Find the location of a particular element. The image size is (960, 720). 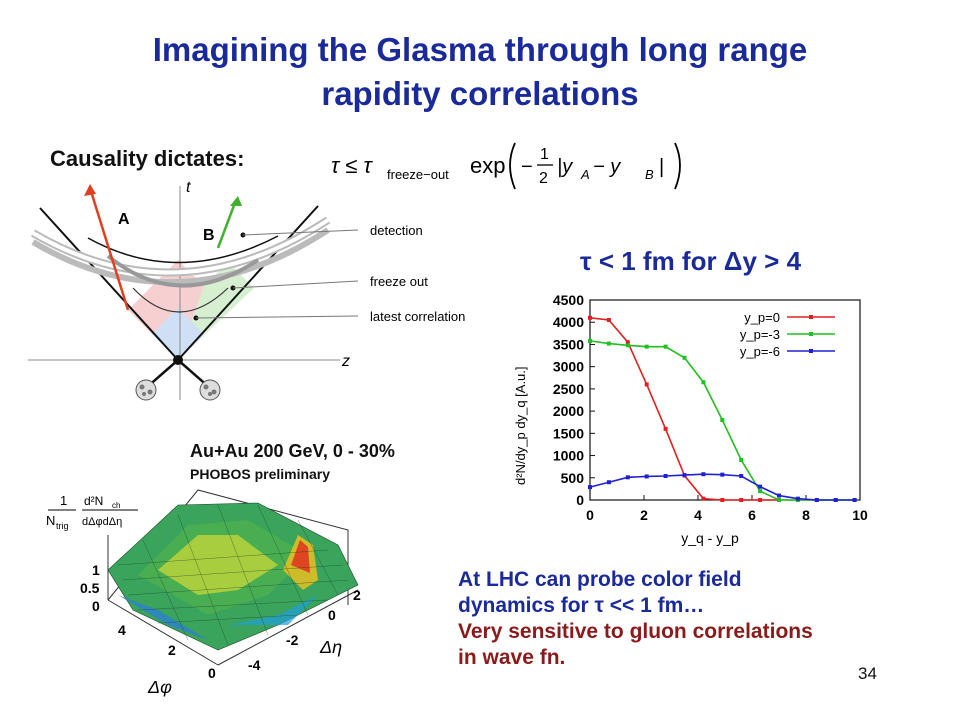

z-tick-0-5: 0.5 is located at coordinates (90, 588).